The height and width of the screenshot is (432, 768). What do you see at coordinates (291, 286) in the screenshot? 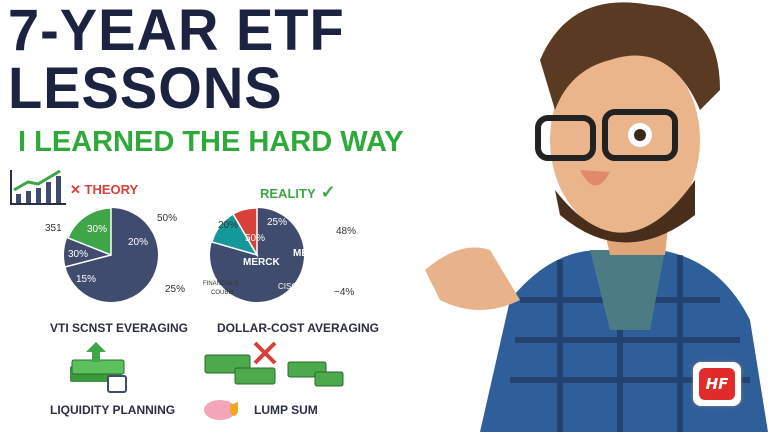
I see `pie-label: CISCO` at bounding box center [291, 286].